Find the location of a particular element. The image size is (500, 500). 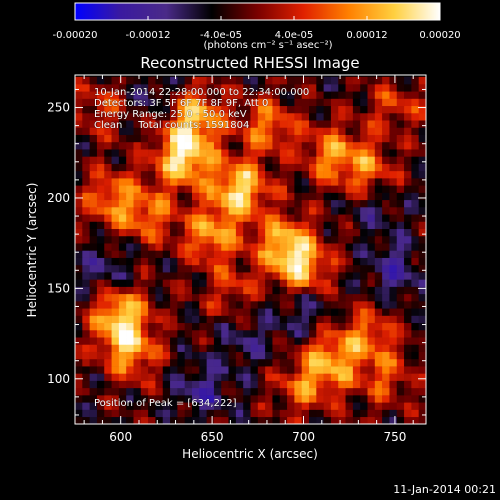

x-tick-label: 750 is located at coordinates (394, 437).